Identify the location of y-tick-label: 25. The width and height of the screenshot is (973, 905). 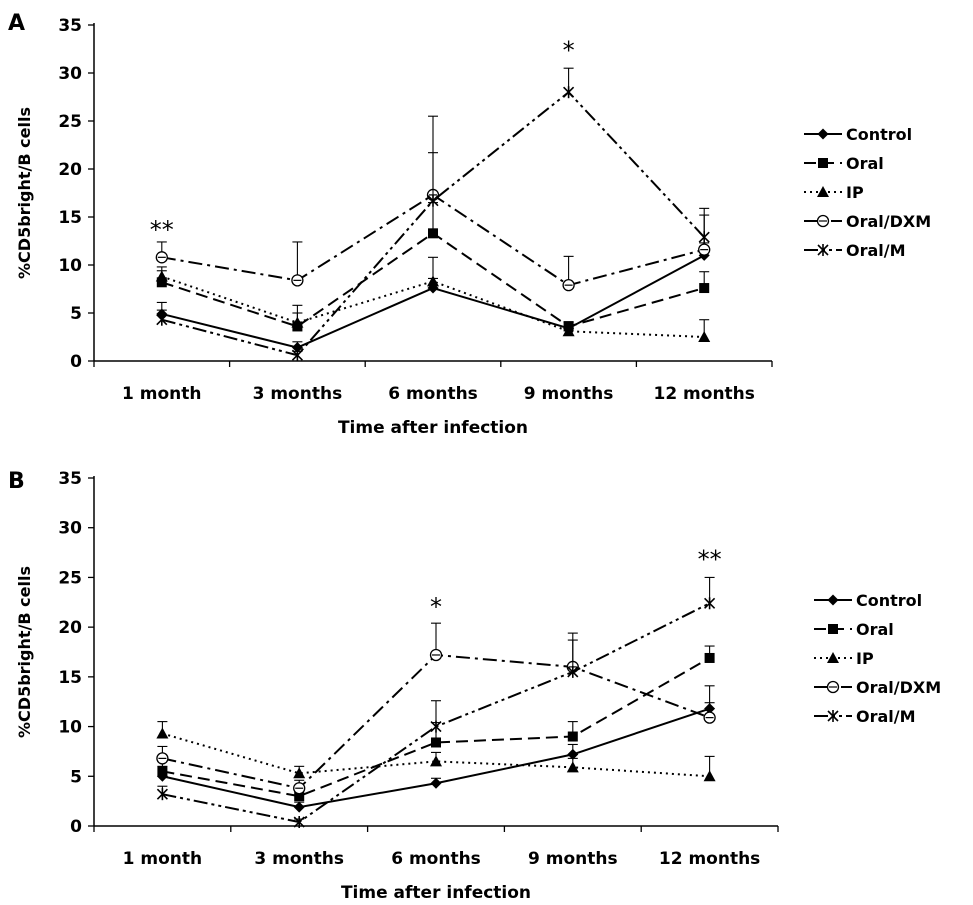
(70, 122).